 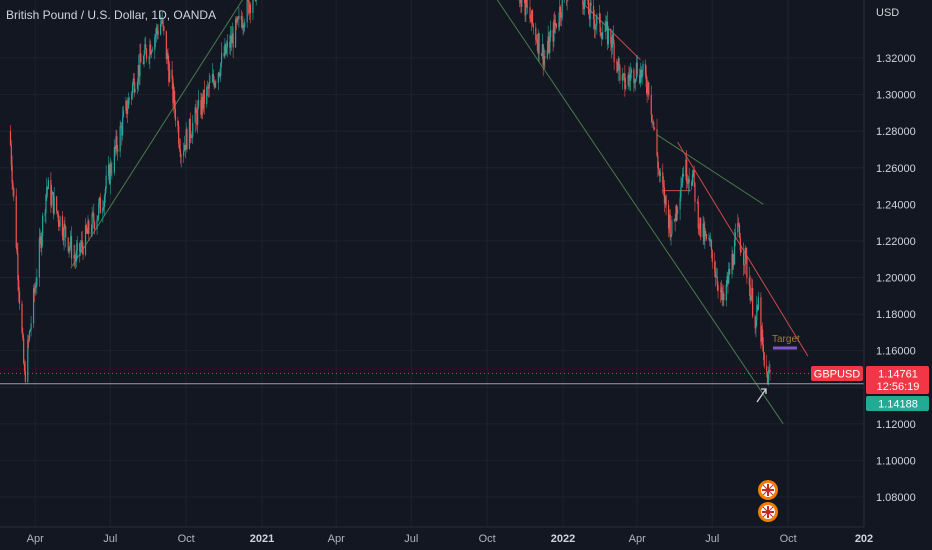 I want to click on last-price-value: 1.14761, so click(x=898, y=375).